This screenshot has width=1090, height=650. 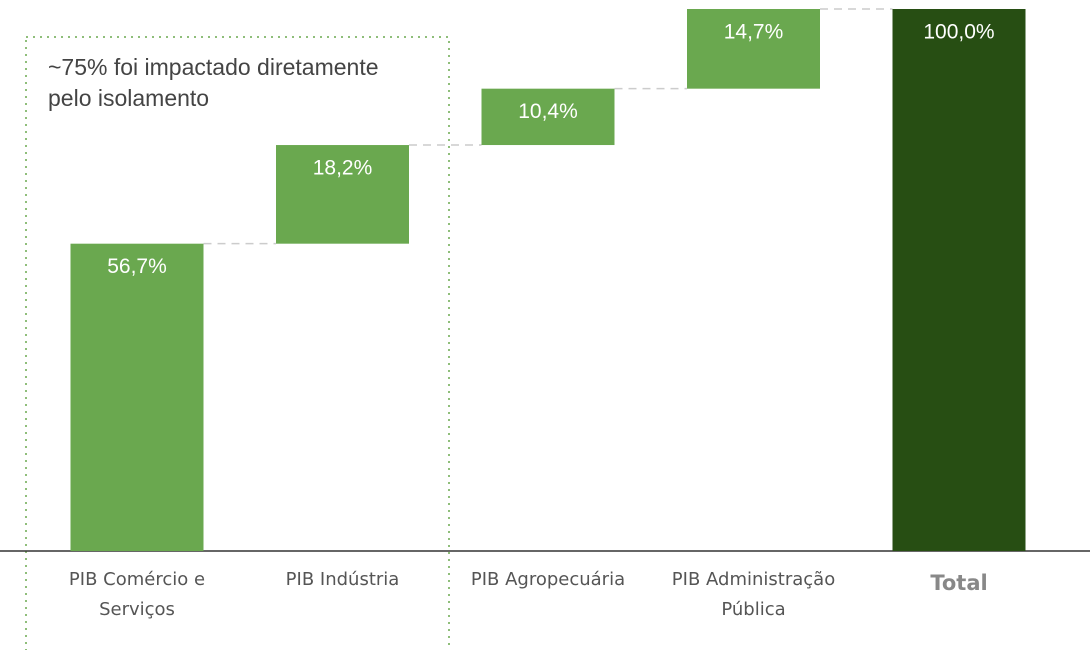 I want to click on x-tick-label: PIB Indústria, so click(x=342, y=579).